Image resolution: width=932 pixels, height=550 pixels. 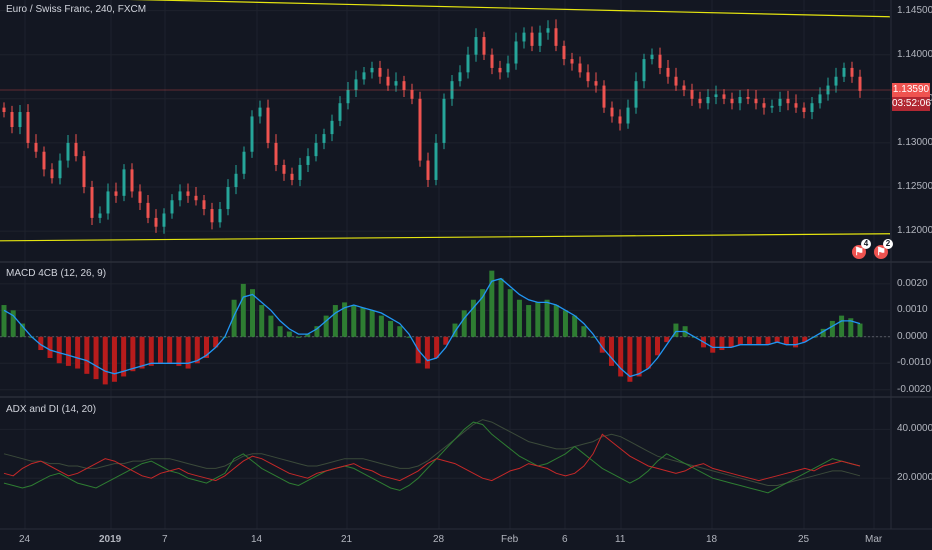 What do you see at coordinates (76, 9) in the screenshot?
I see `symbol-title: Euro / Swiss Franc, 240, FXCM` at bounding box center [76, 9].